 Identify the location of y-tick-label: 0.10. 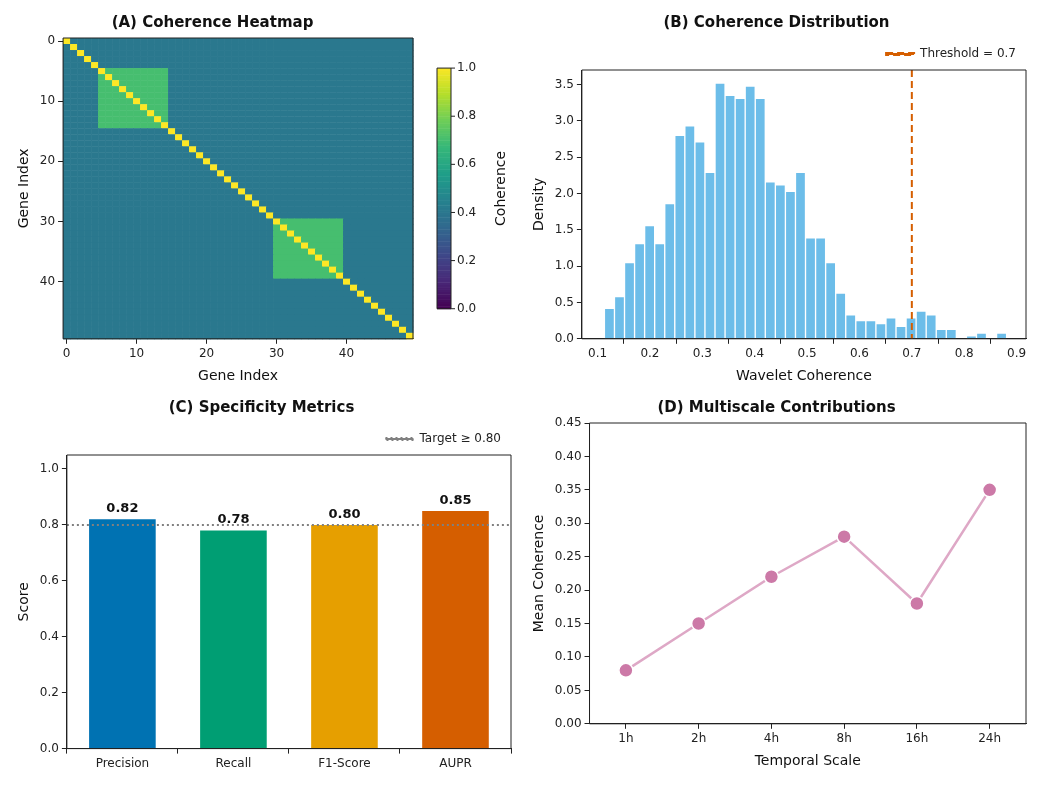
(568, 656).